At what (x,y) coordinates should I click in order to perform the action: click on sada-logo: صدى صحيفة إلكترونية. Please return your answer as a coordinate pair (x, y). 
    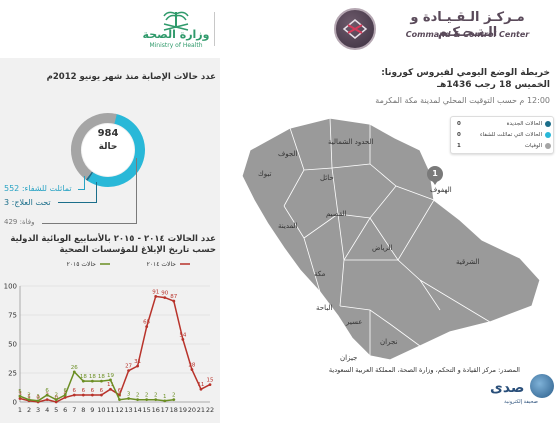
    Looking at the image, I should click on (521, 394).